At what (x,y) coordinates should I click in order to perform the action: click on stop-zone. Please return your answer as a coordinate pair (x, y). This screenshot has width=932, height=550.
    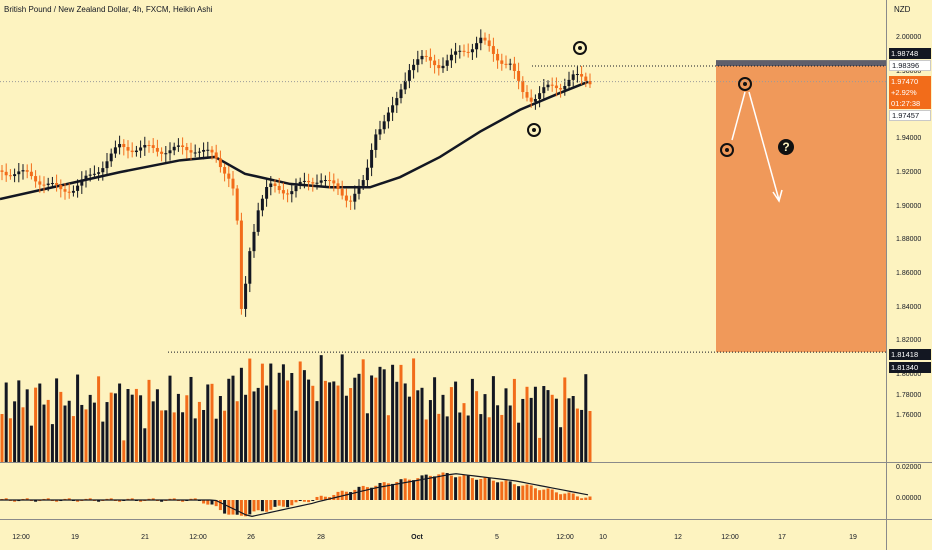
    Looking at the image, I should click on (801, 63).